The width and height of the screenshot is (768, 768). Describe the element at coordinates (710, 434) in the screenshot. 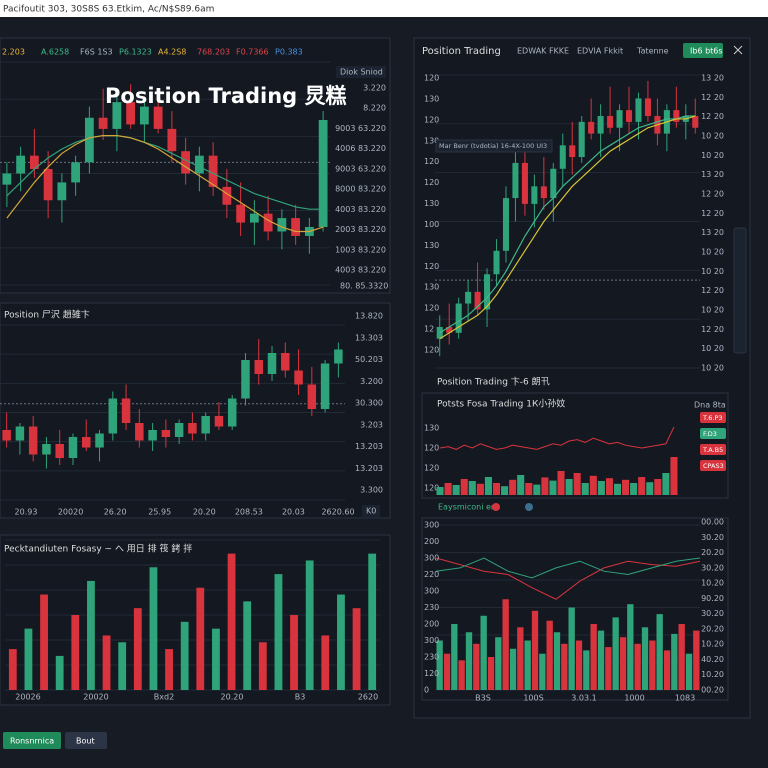

I see `badge-label: F.D3` at that location.